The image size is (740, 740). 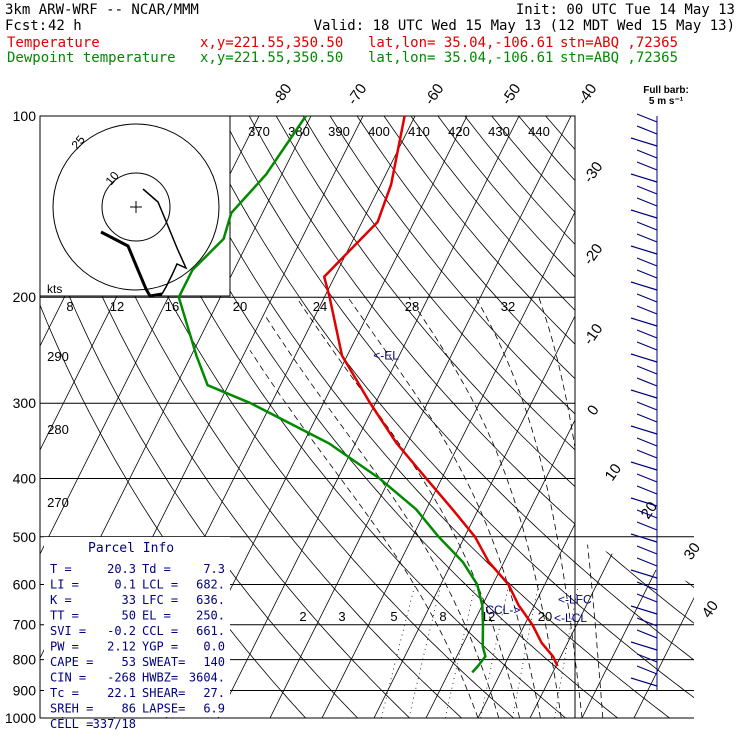 What do you see at coordinates (575, 600) in the screenshot?
I see `level-marker-label: <-LFC` at bounding box center [575, 600].